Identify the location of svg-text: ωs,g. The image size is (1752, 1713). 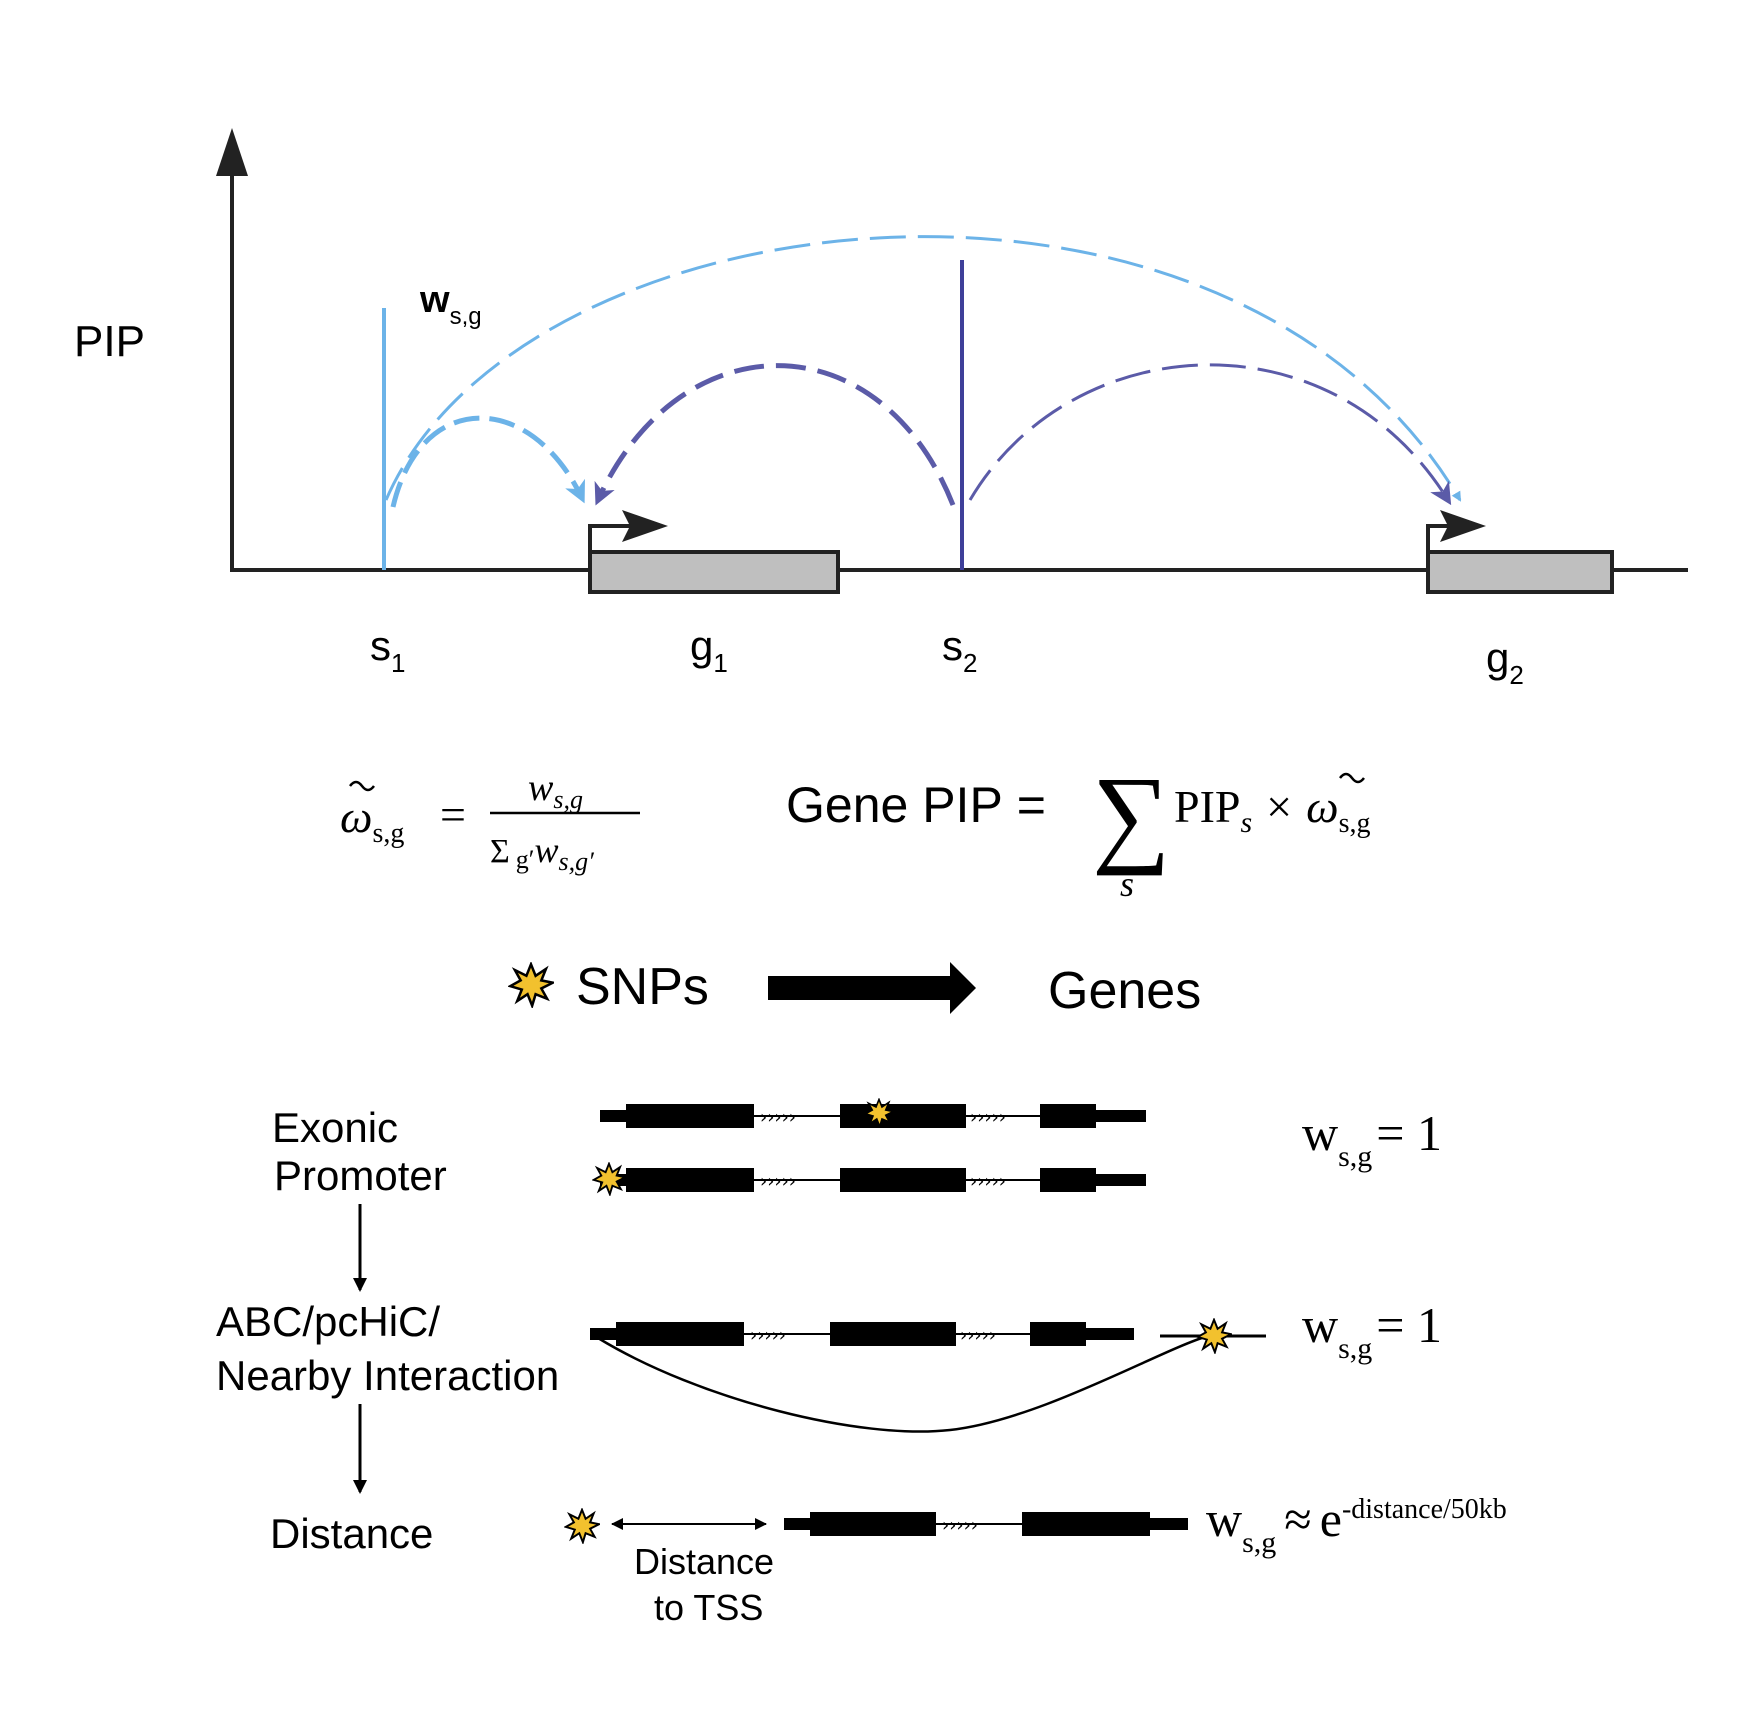
(372, 820).